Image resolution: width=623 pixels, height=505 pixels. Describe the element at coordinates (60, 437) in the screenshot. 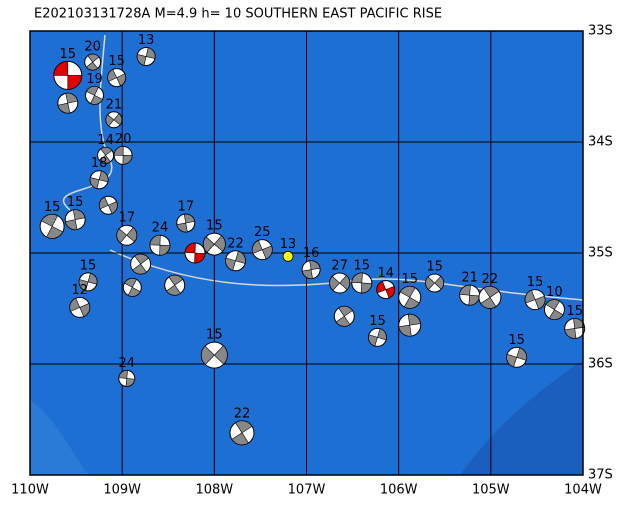

I see `shallow-ocean` at that location.